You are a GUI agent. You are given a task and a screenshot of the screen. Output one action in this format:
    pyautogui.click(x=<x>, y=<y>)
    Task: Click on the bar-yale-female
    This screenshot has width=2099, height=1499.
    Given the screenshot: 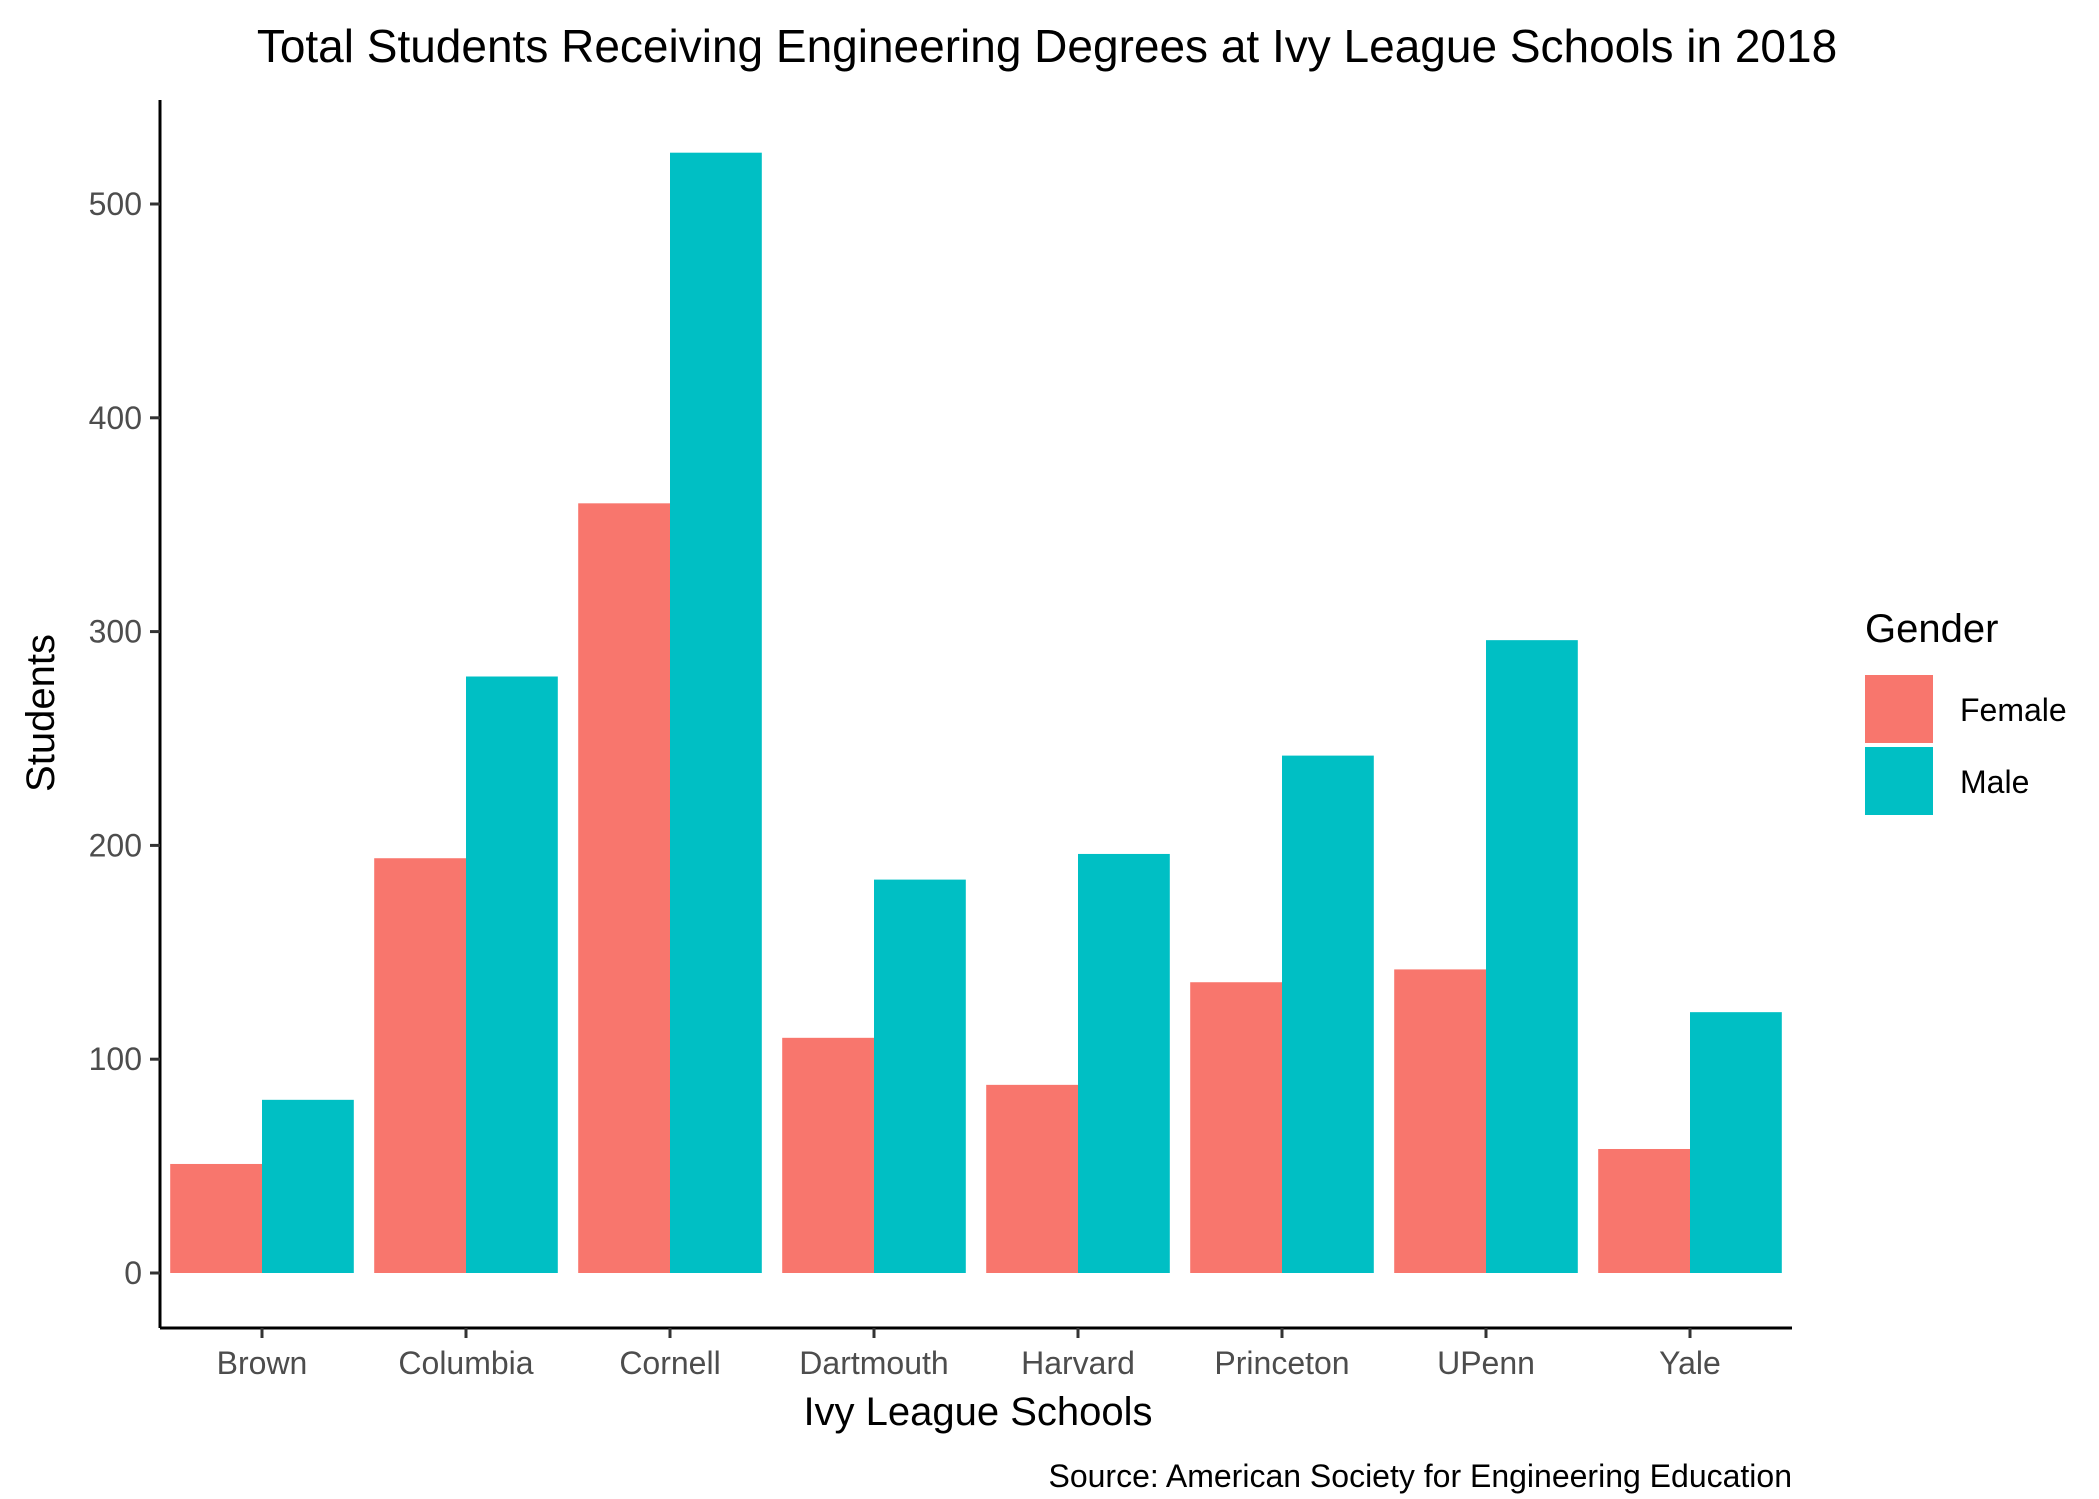 What is the action you would take?
    pyautogui.click(x=1644, y=1210)
    